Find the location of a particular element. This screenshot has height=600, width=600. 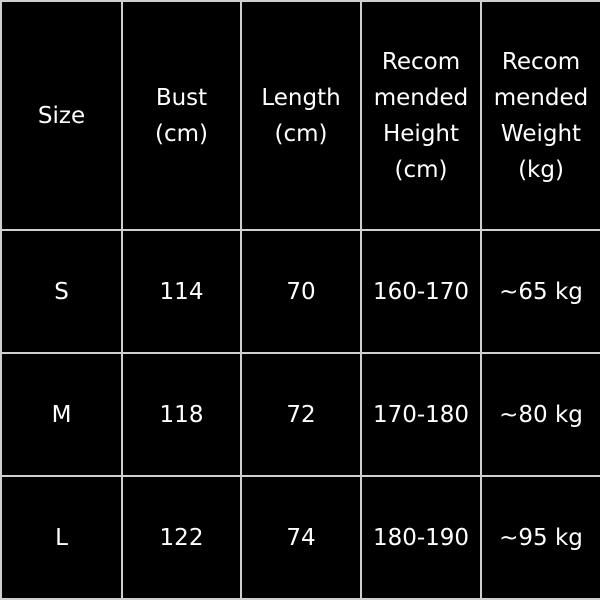

cell-height: 180-190 is located at coordinates (421, 537).